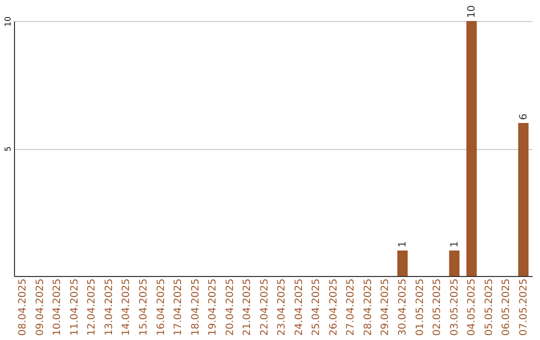 The image size is (540, 340). What do you see at coordinates (8, 149) in the screenshot?
I see `y-tick-label: 5` at bounding box center [8, 149].